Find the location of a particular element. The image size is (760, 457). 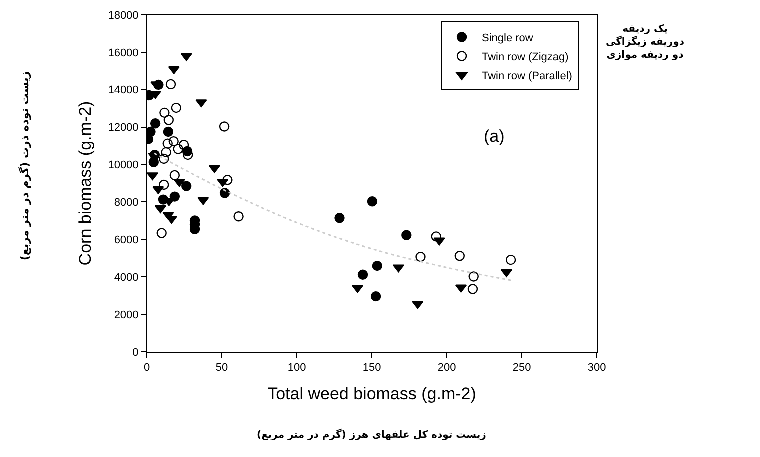

x-tick-label: 300 is located at coordinates (597, 368).